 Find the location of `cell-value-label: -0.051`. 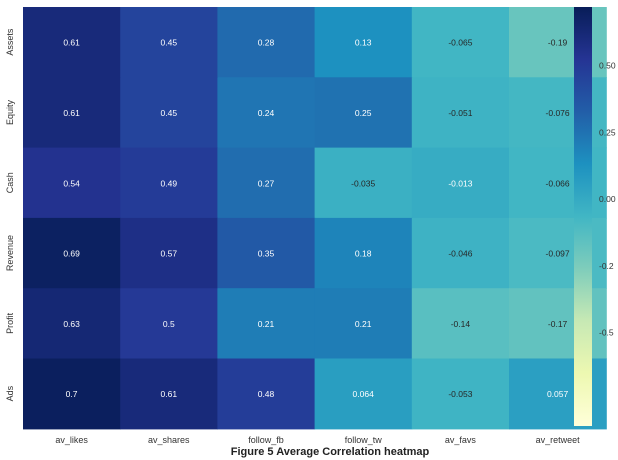

cell-value-label: -0.051 is located at coordinates (460, 113).